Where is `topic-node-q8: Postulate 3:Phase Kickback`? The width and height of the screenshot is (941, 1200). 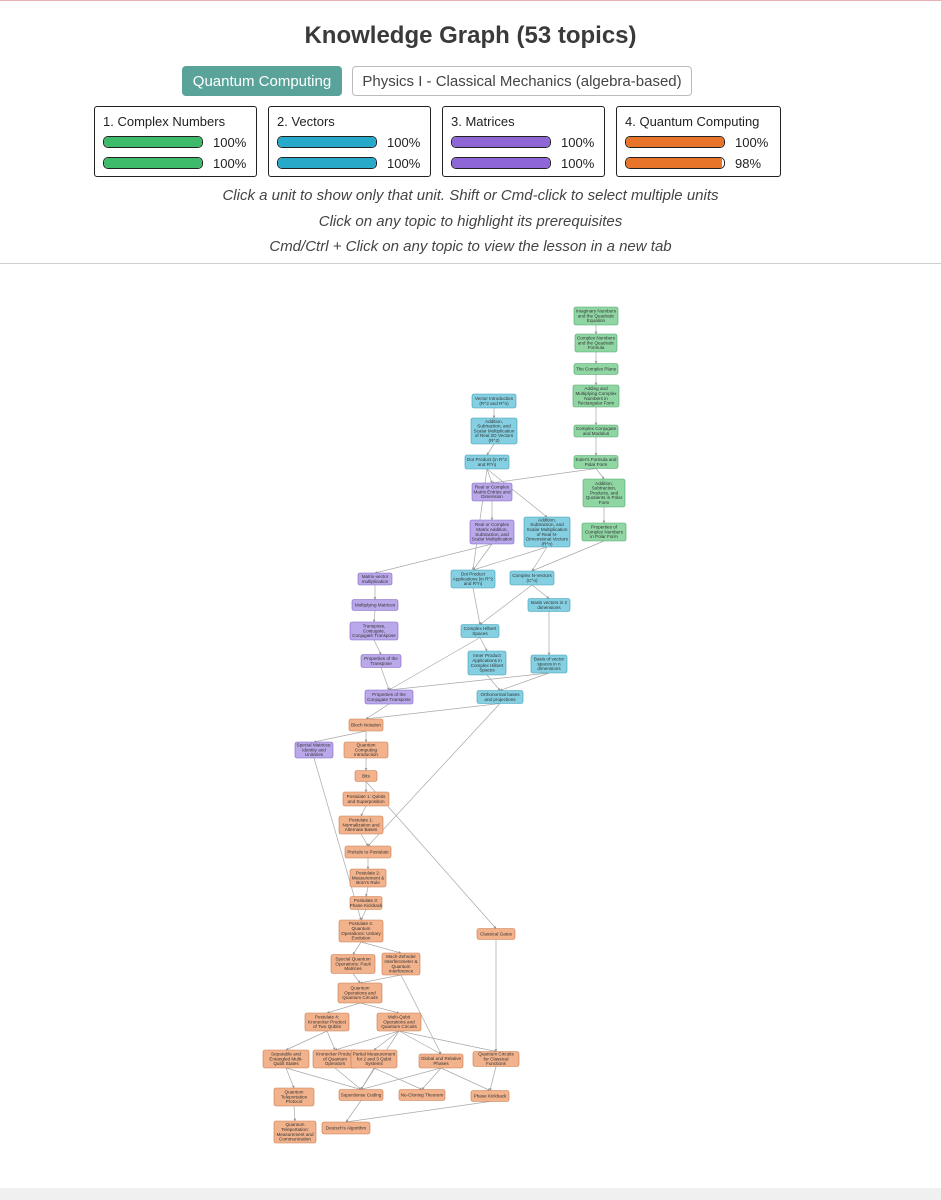
topic-node-q8: Postulate 3:Phase Kickback is located at coordinates (366, 903).